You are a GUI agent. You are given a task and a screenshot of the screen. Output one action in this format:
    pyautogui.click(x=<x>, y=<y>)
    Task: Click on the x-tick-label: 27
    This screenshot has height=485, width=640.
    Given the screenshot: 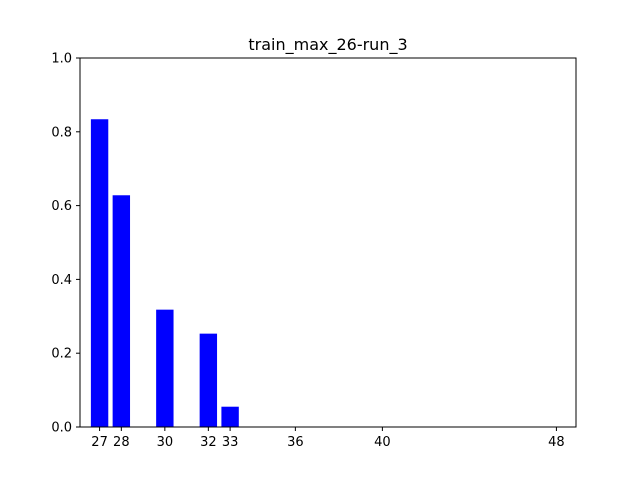 What is the action you would take?
    pyautogui.click(x=99, y=442)
    